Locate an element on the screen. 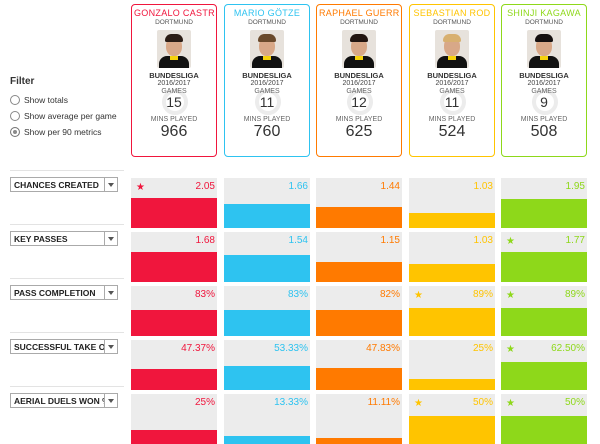  metric-value: 89% is located at coordinates (482, 294).